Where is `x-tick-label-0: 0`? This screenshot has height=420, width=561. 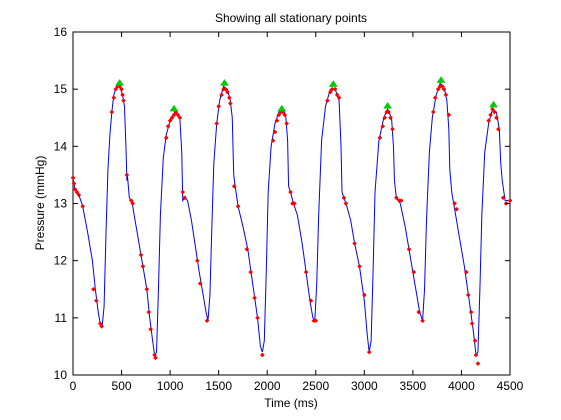
x-tick-label-0: 0 is located at coordinates (73, 386).